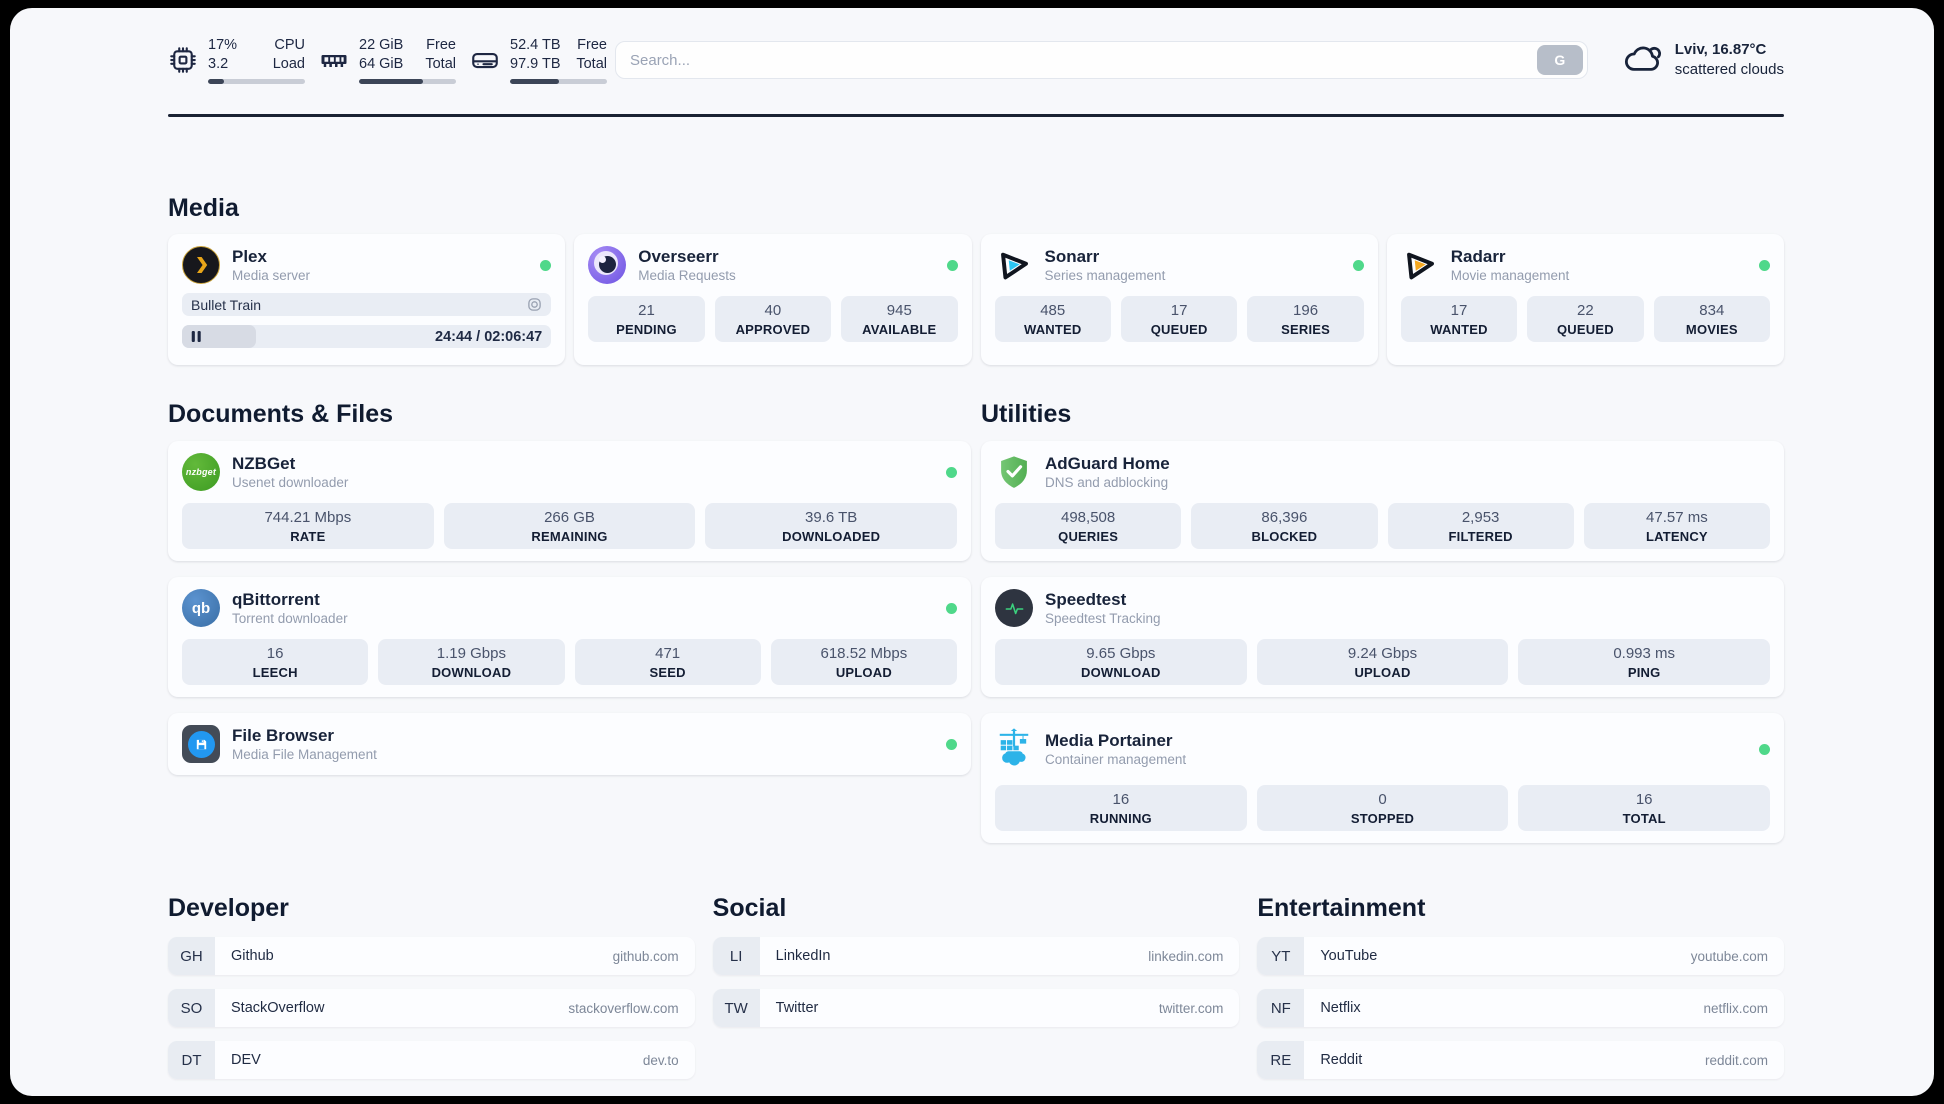 The height and width of the screenshot is (1104, 1944). Describe the element at coordinates (645, 956) in the screenshot. I see `bookmark-url: github.com` at that location.